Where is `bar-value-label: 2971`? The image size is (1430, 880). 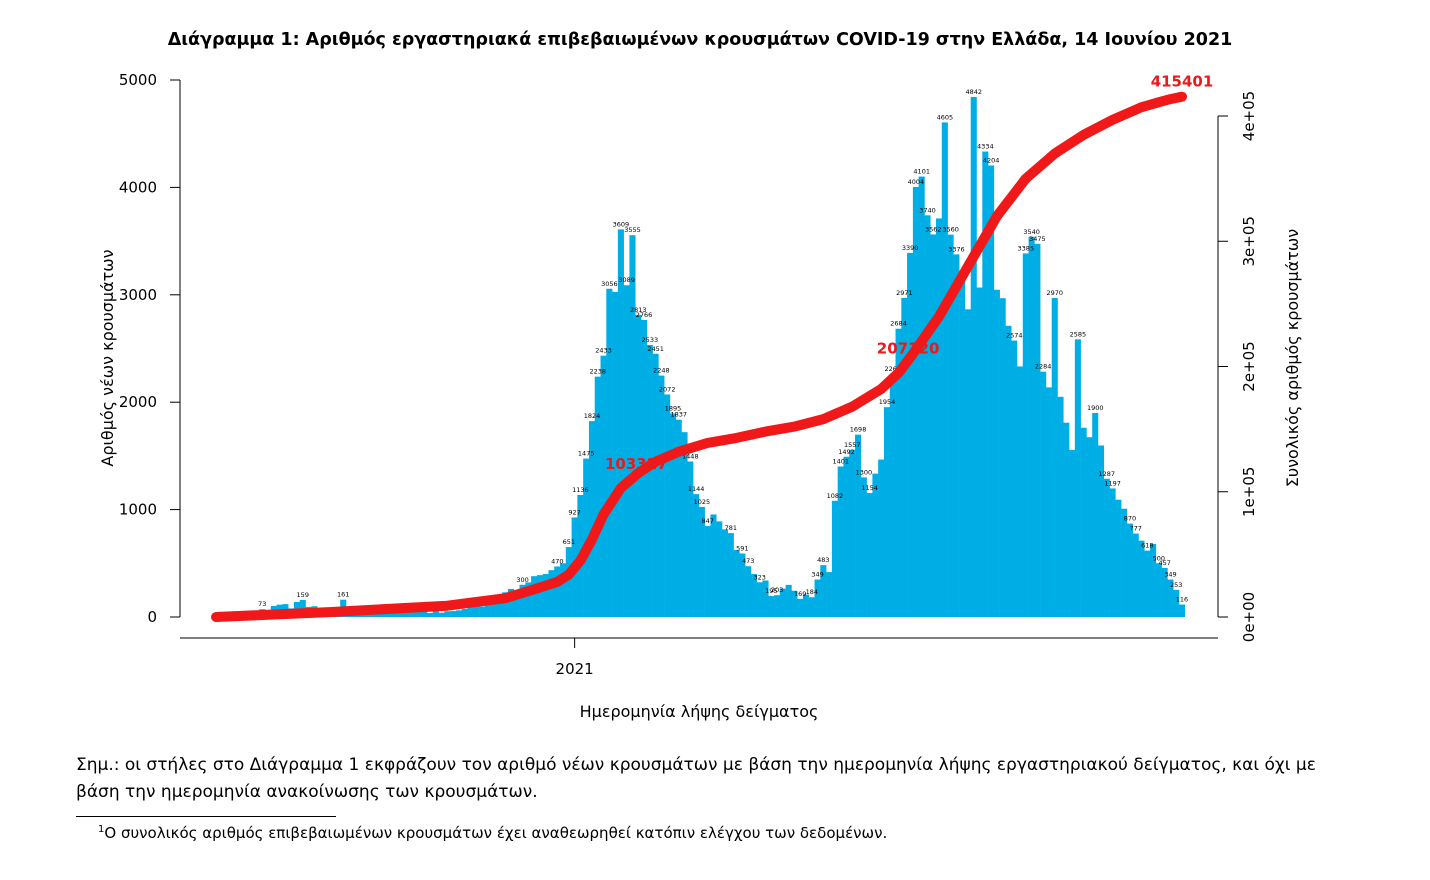
bar-value-label: 2971 is located at coordinates (904, 293).